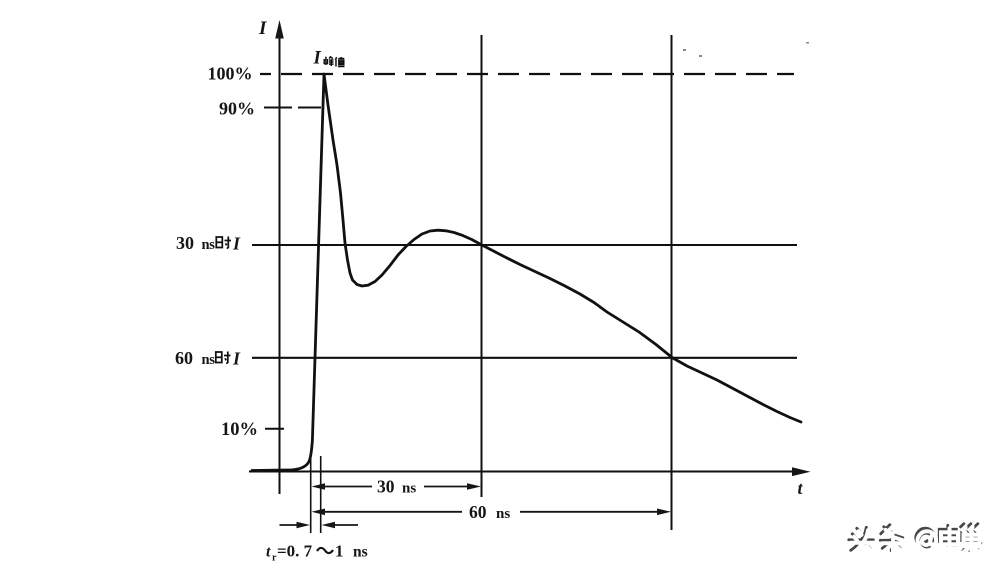 The height and width of the screenshot is (569, 1001). What do you see at coordinates (237, 109) in the screenshot?
I see `svg-text: 90%` at bounding box center [237, 109].